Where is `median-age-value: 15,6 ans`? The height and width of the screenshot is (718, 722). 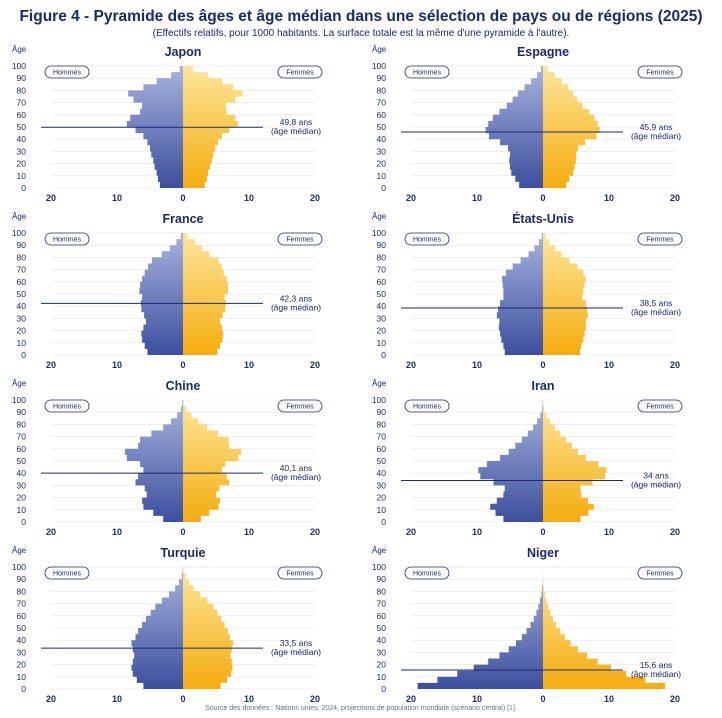
median-age-value: 15,6 ans is located at coordinates (656, 665).